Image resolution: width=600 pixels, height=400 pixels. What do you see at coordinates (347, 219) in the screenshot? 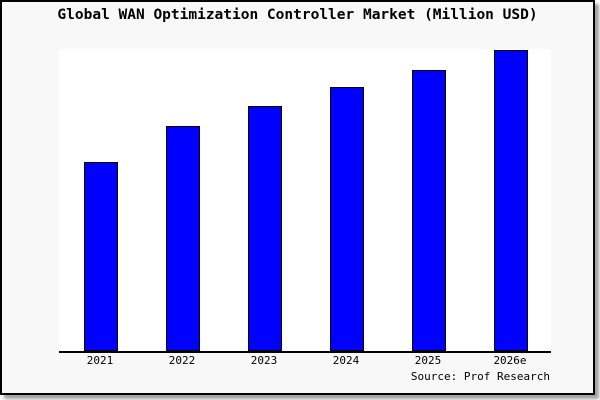
I see `bar-2024` at bounding box center [347, 219].